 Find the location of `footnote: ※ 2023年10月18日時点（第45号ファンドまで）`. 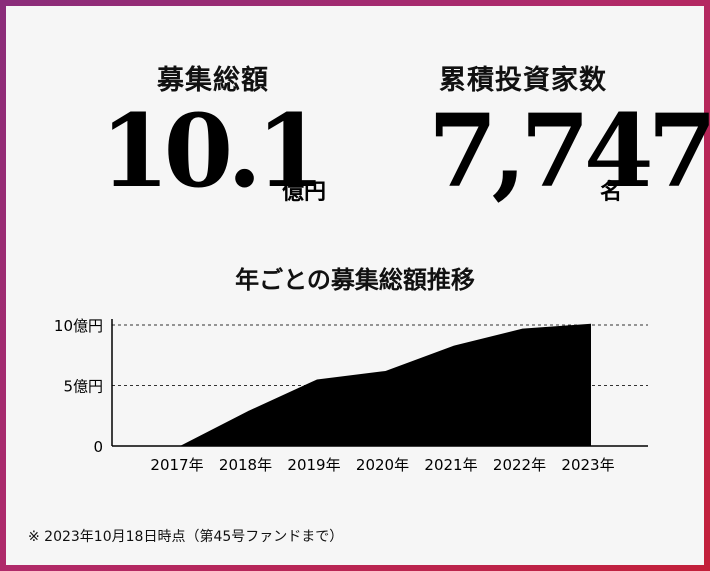

footnote: ※ 2023年10月18日時点（第45号ファンドまで） is located at coordinates (186, 537).